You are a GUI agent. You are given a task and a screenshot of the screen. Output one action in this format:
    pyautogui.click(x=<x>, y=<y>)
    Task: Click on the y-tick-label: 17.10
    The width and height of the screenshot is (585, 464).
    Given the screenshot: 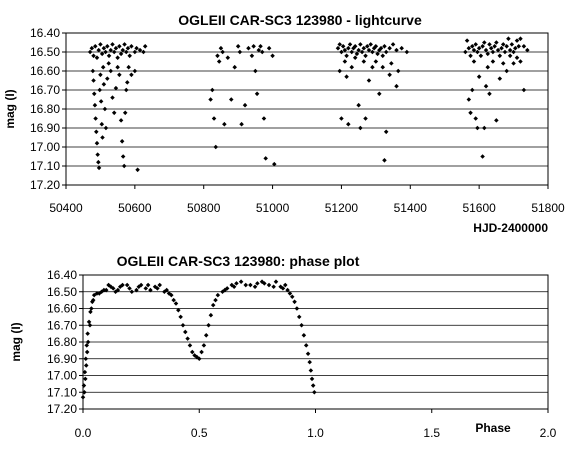 What is the action you would take?
    pyautogui.click(x=62, y=392)
    